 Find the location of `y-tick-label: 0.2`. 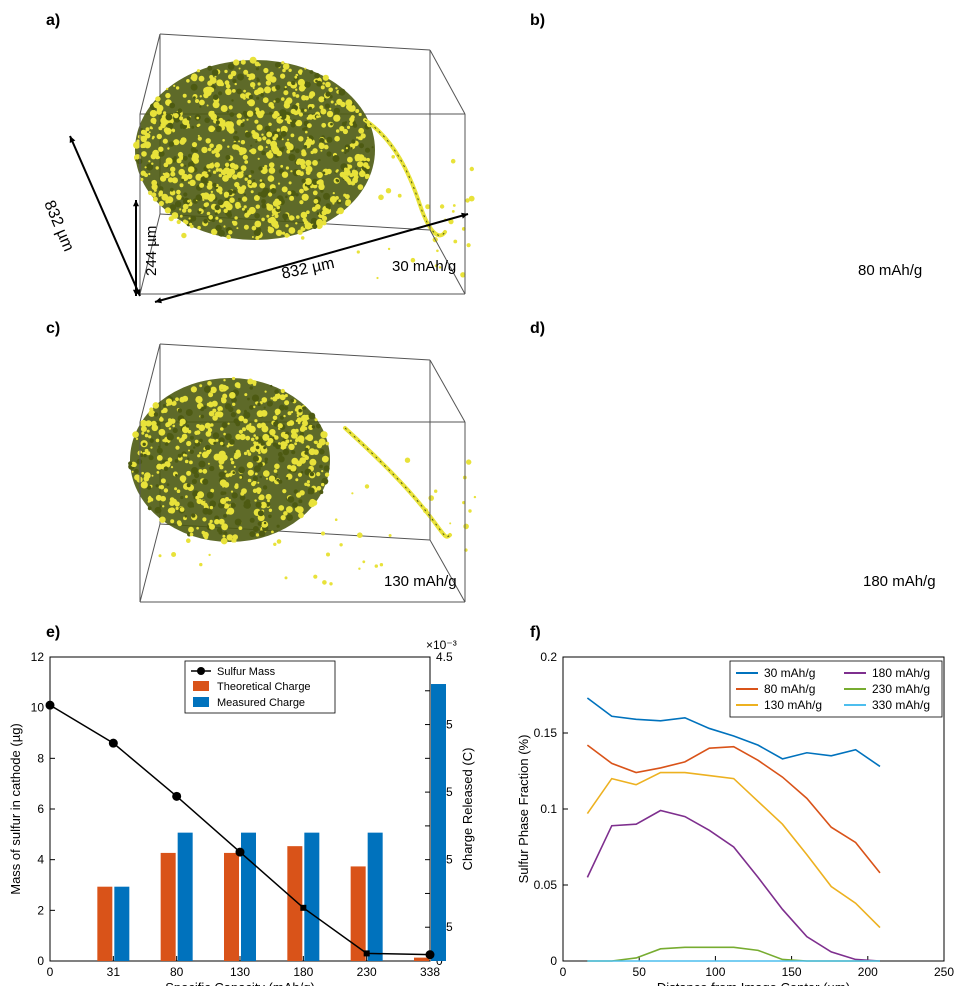

y-tick-label: 0.2 is located at coordinates (548, 657).